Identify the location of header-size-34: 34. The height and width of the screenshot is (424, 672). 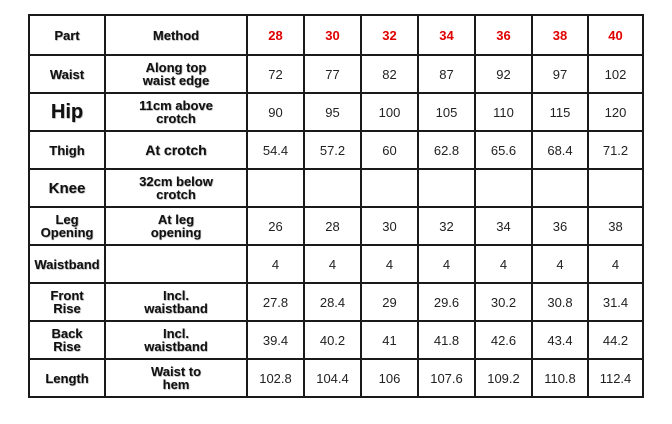
(446, 35).